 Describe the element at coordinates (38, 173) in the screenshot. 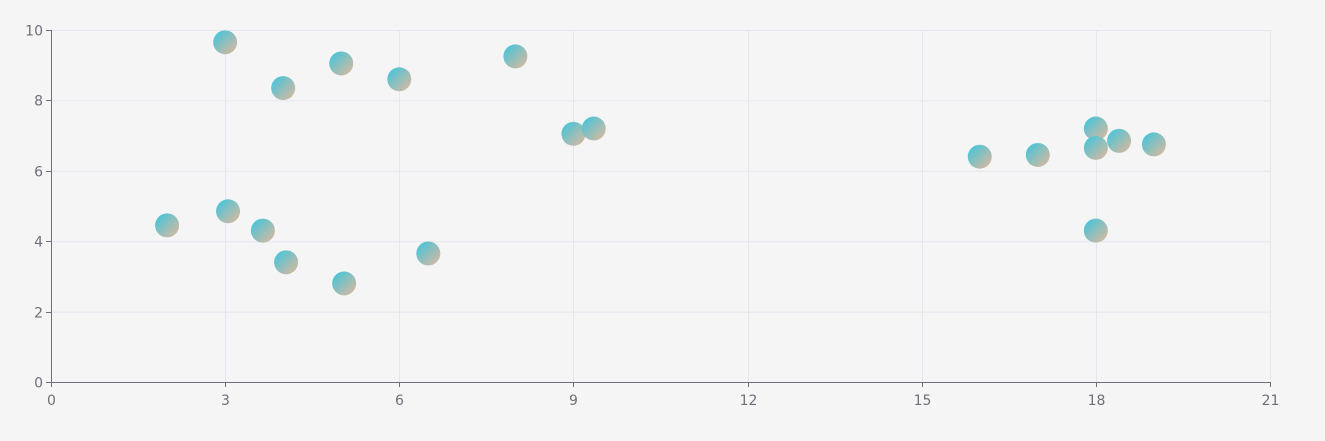

I see `y-tick-label: 6` at that location.